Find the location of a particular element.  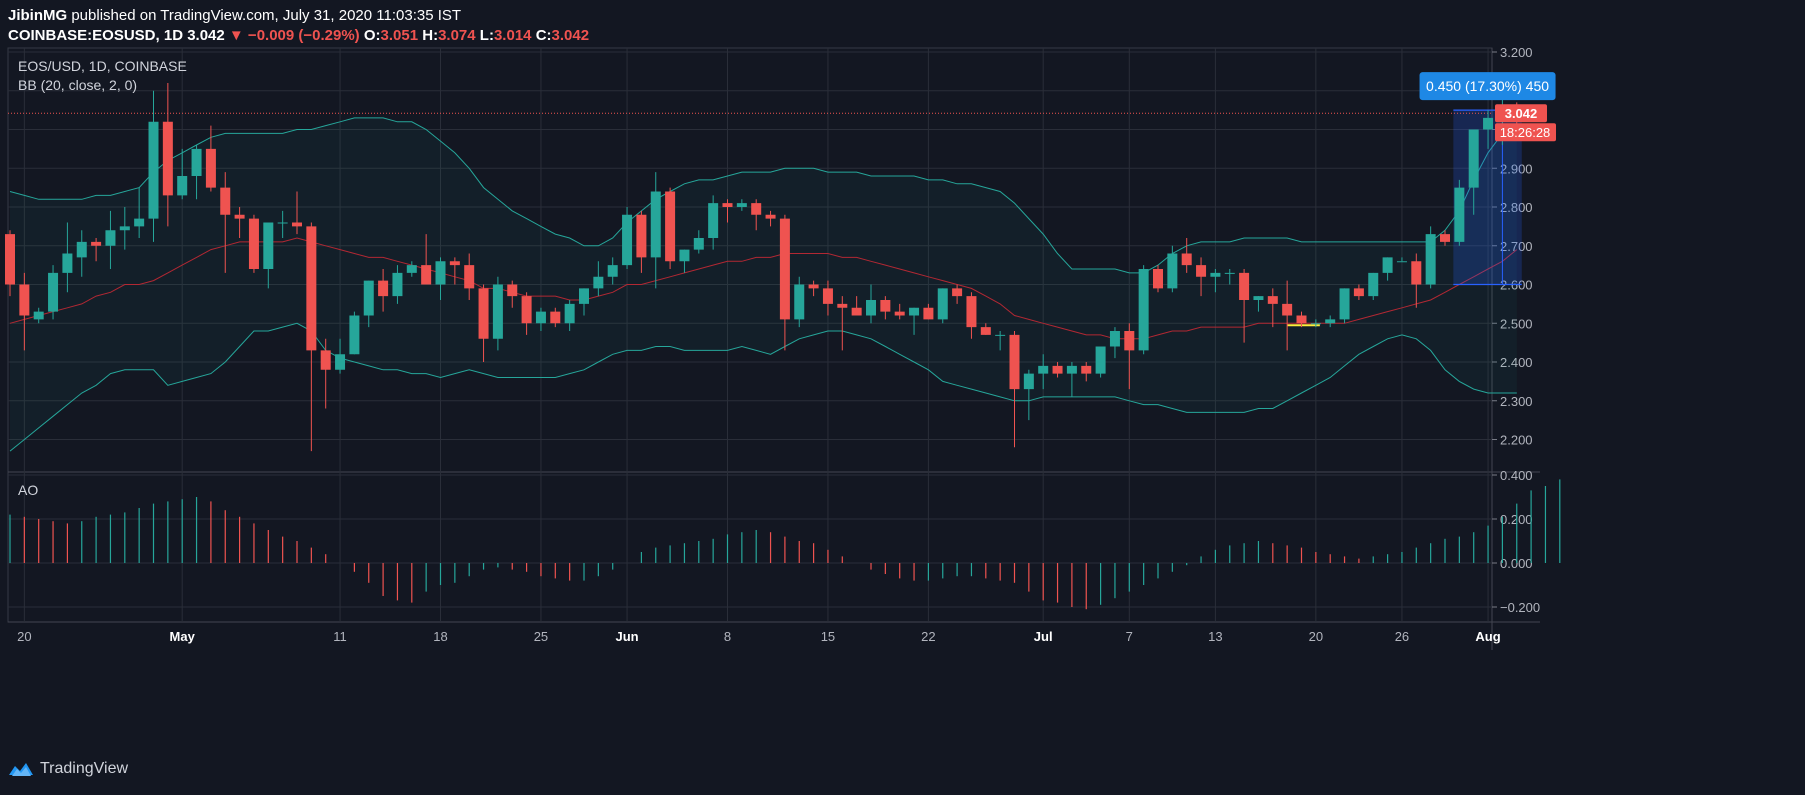

tradingview-logo-icon is located at coordinates (21, 769).